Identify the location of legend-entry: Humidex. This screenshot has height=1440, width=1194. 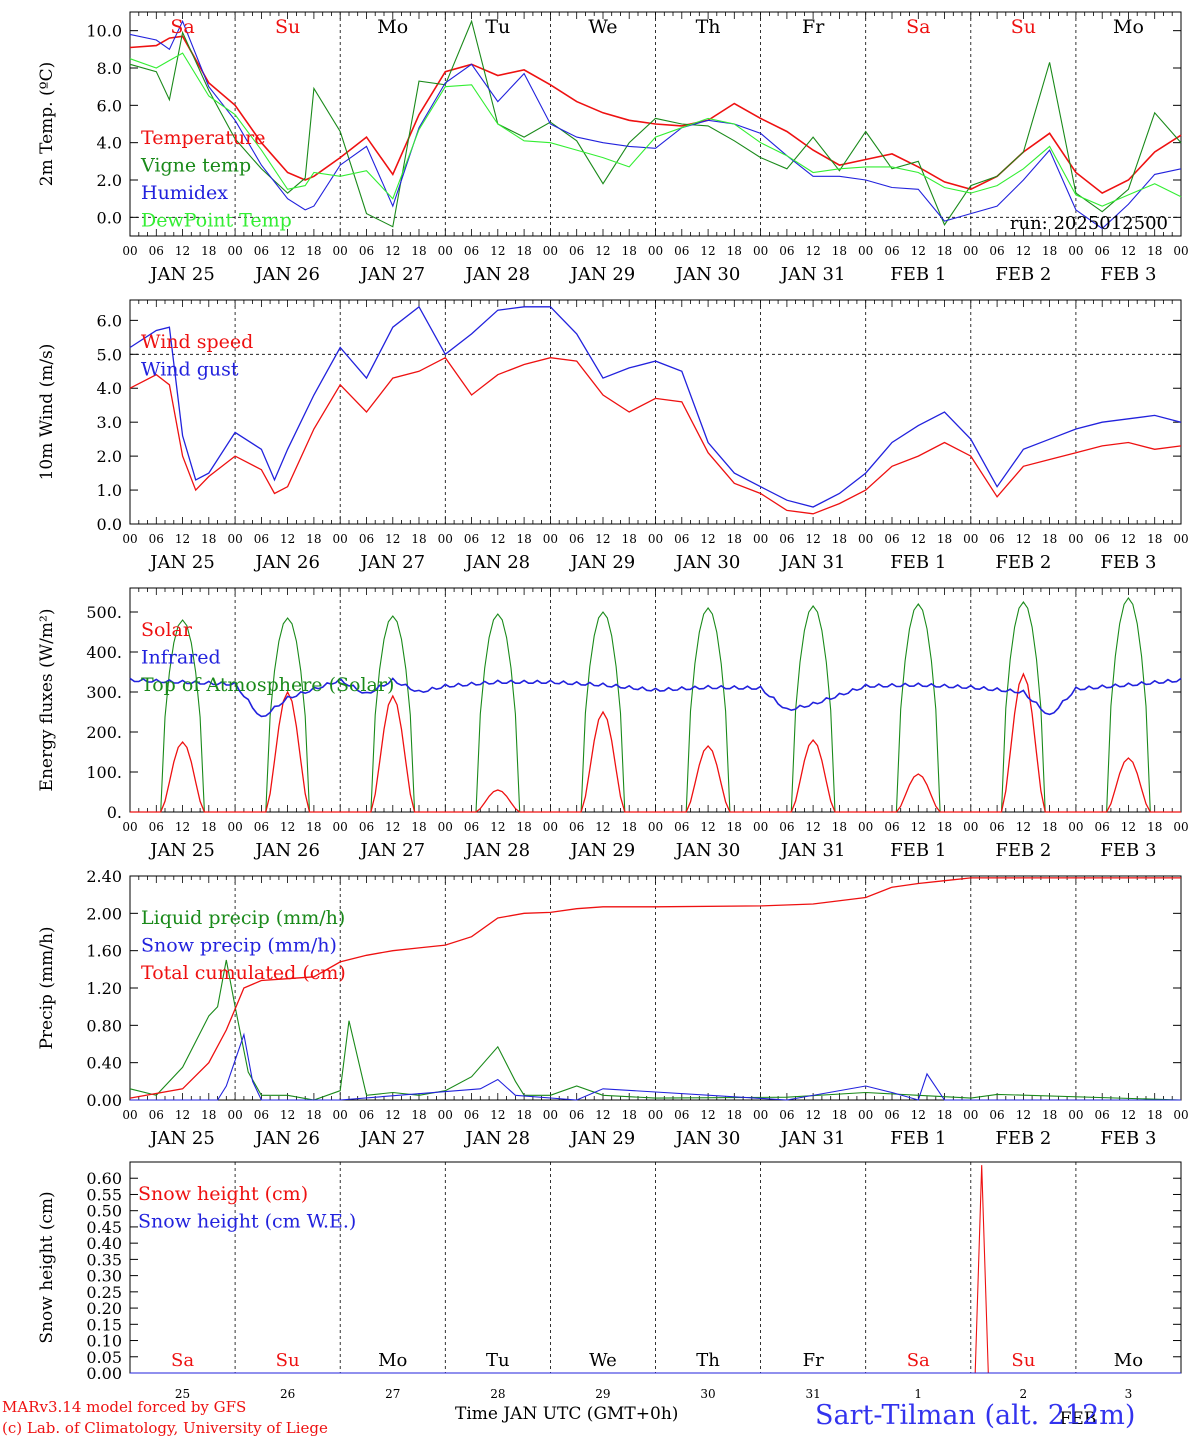
(184, 193).